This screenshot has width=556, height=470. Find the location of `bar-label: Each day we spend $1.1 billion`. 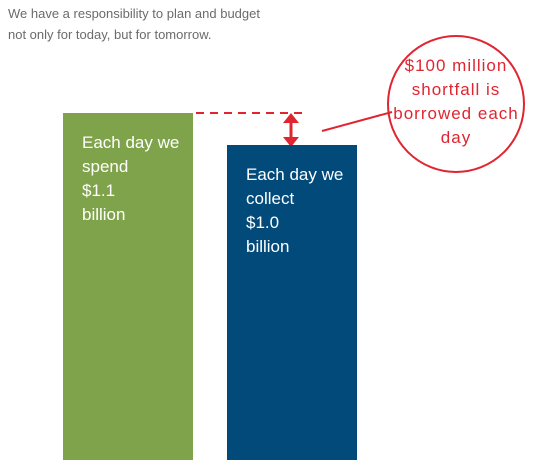

bar-label: Each day we spend $1.1 billion is located at coordinates (132, 179).